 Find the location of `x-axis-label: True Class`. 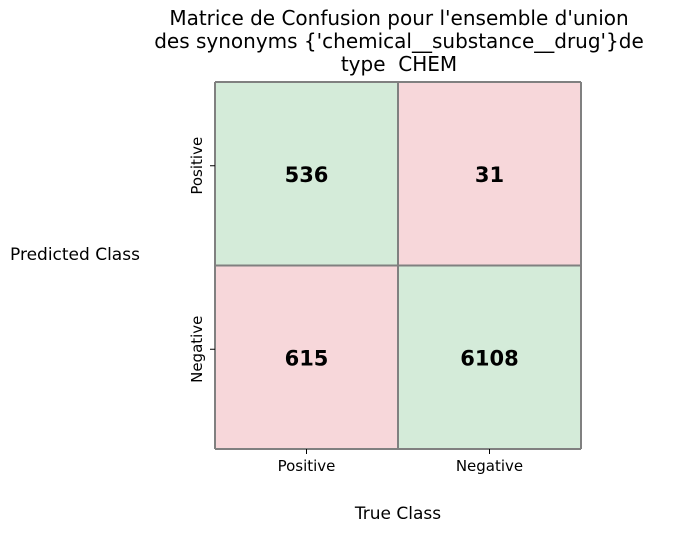

x-axis-label: True Class is located at coordinates (397, 514).